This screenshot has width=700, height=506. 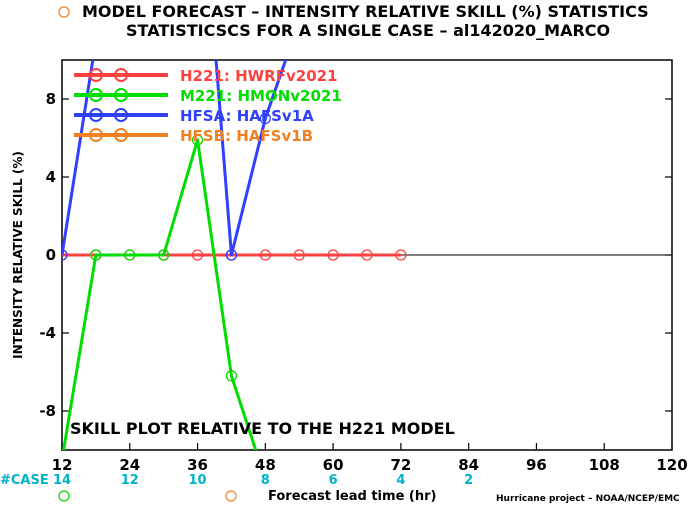 I want to click on legend-label-1: M221: HMONv2021, so click(x=261, y=96).